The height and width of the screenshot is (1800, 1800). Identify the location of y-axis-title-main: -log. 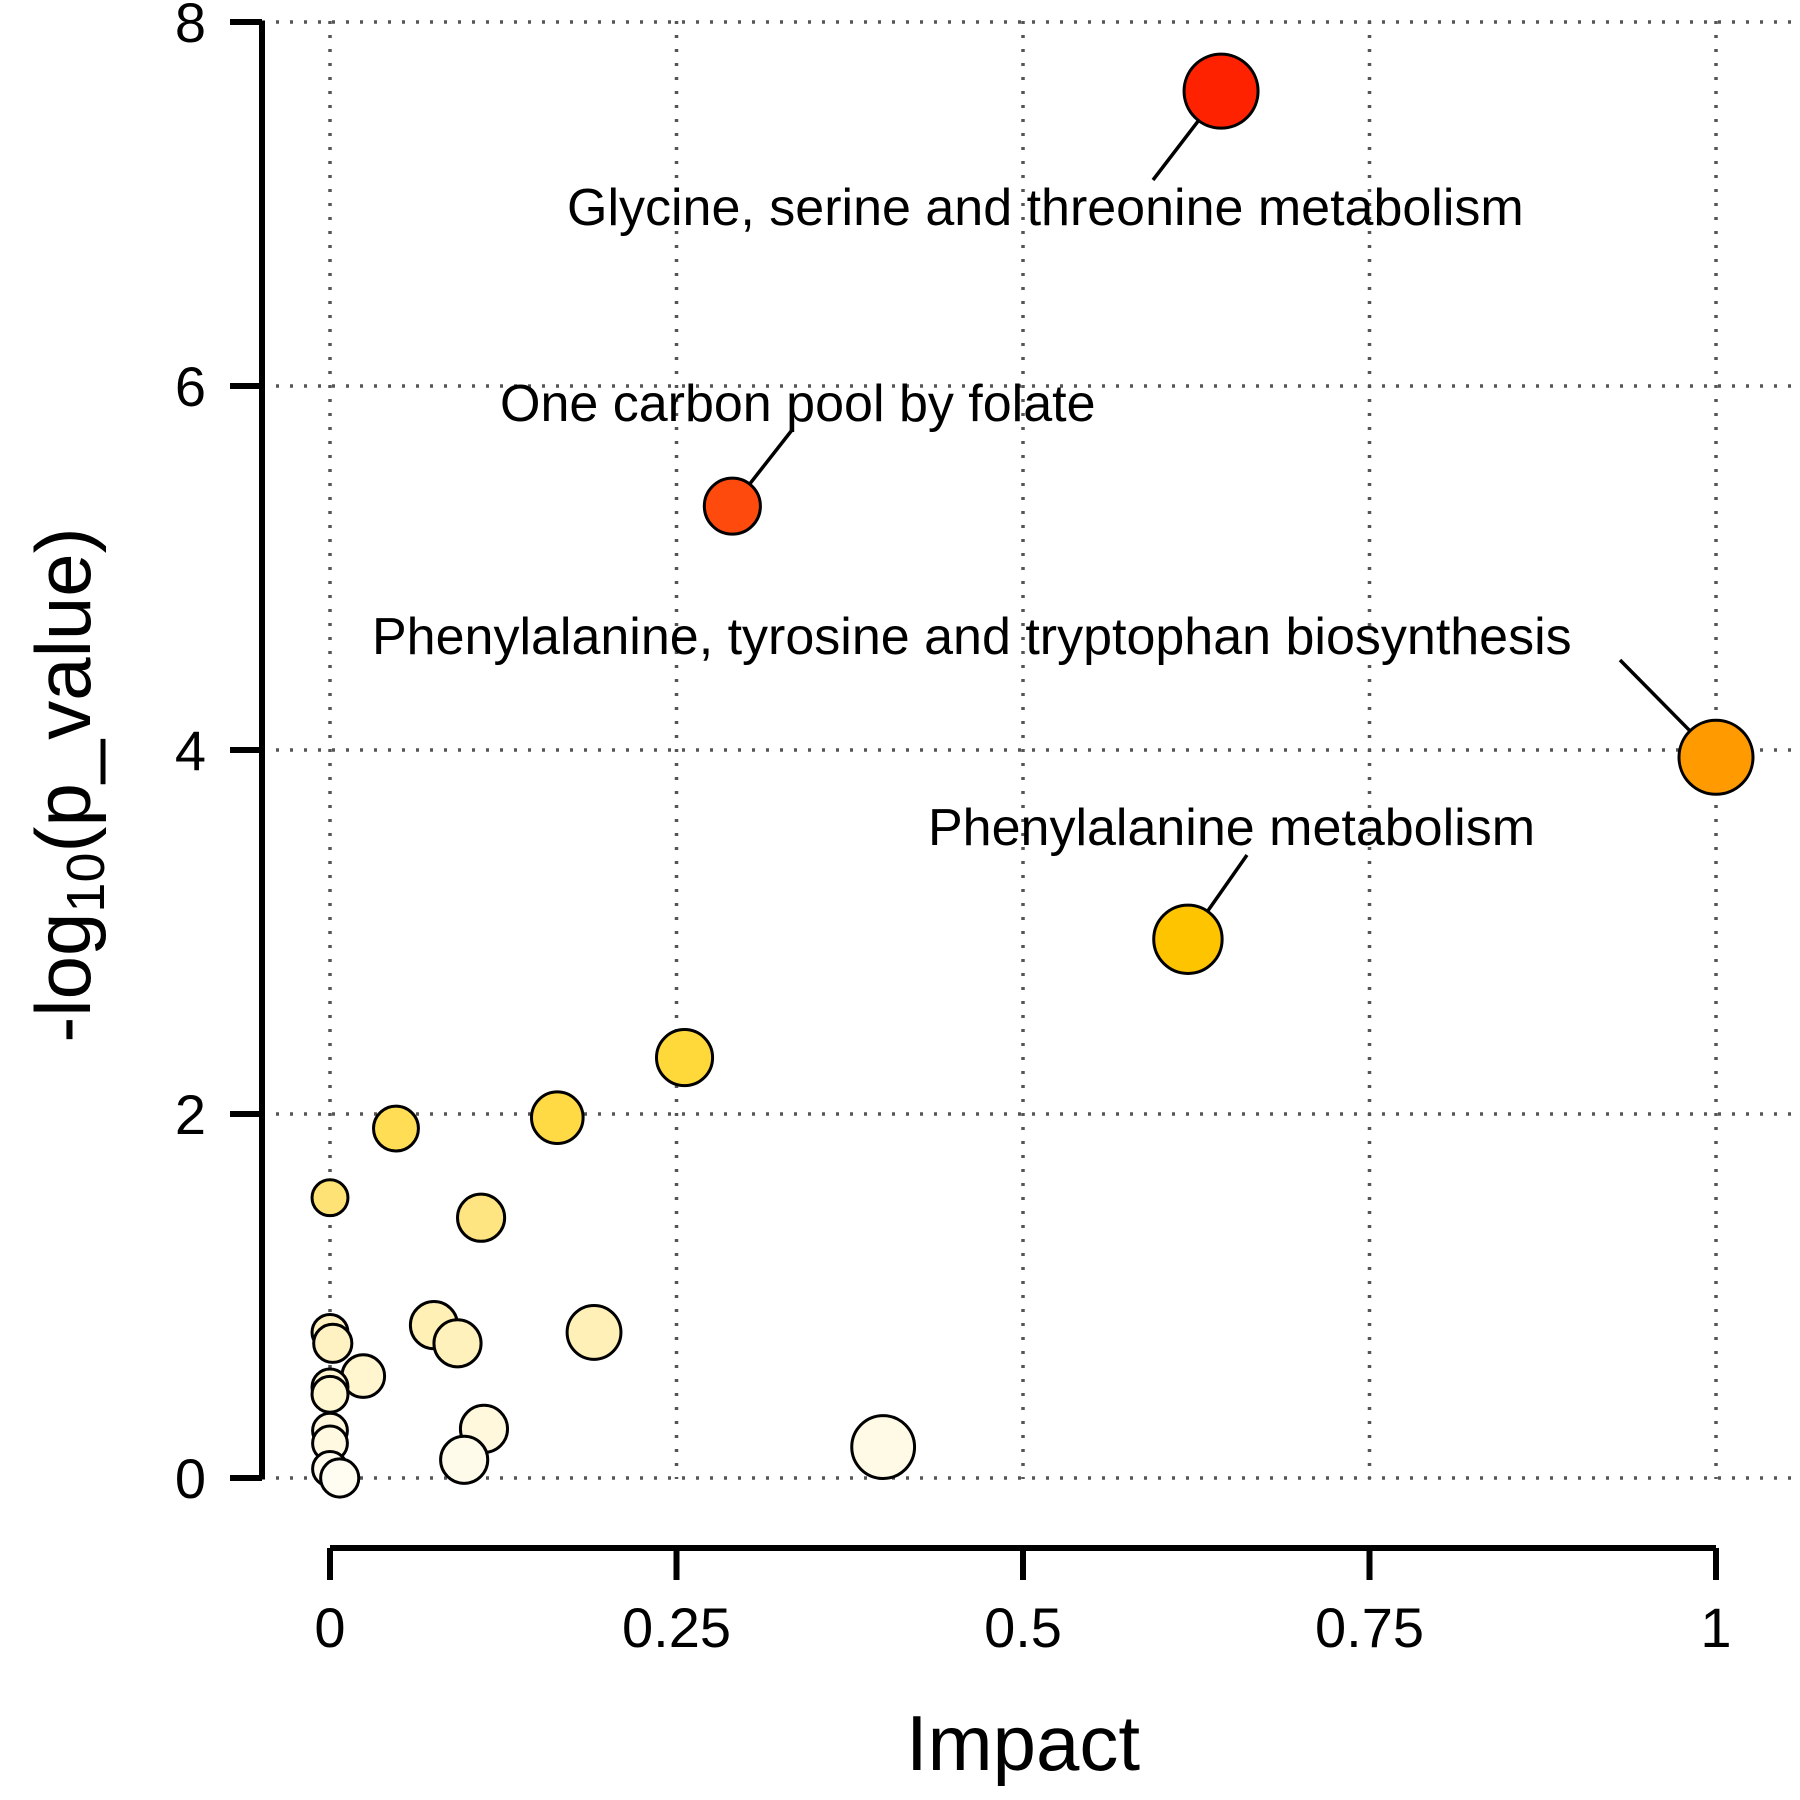
(63, 978).